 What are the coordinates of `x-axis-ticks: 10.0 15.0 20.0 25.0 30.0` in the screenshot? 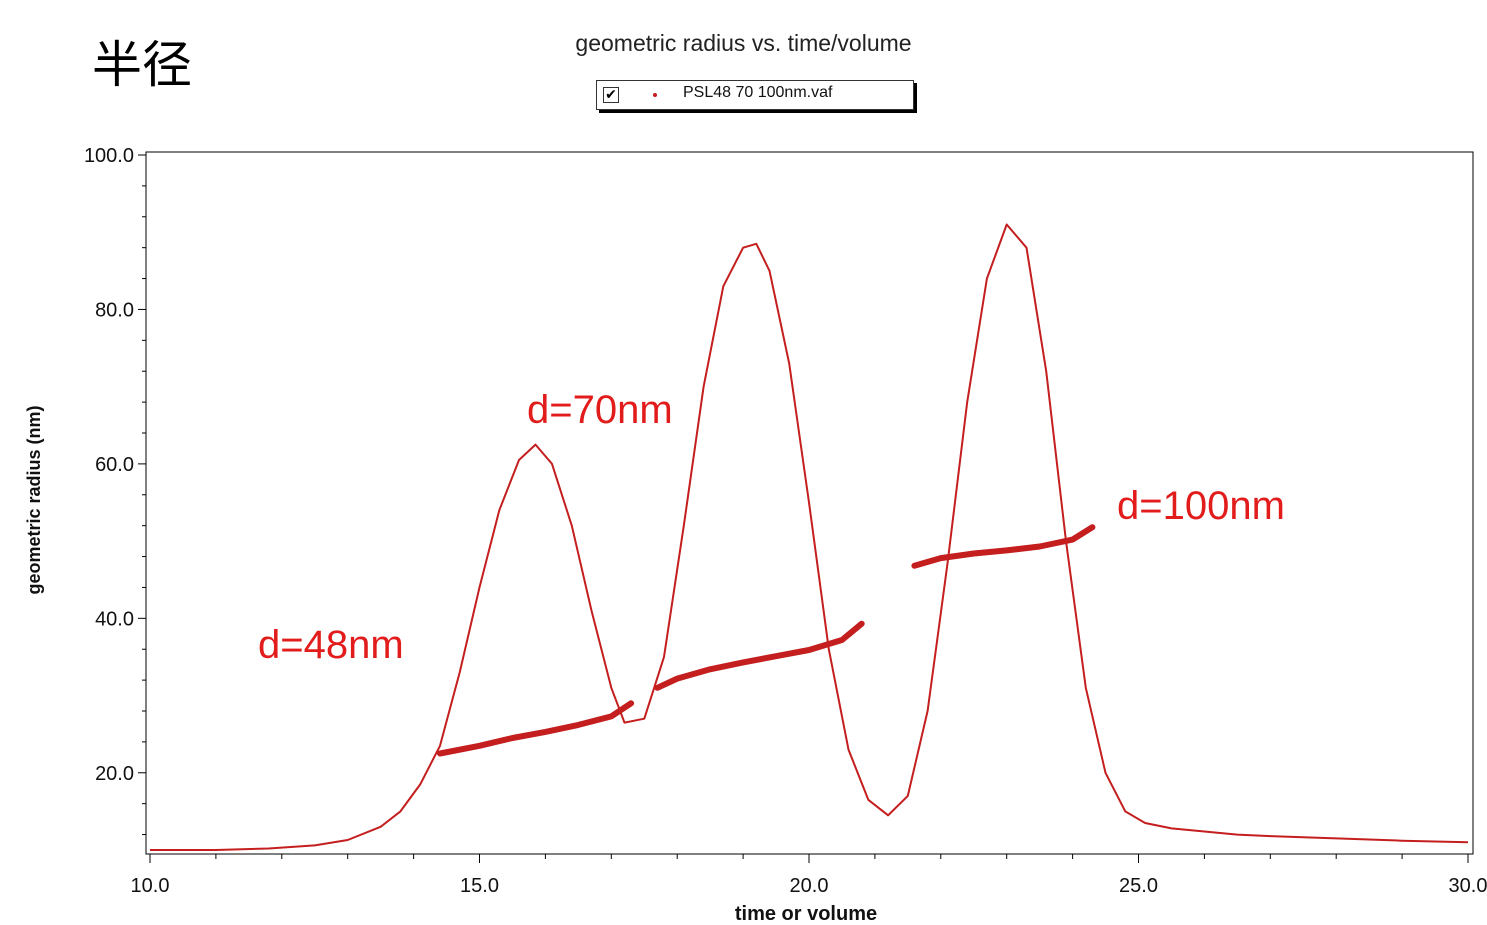 It's located at (809, 875).